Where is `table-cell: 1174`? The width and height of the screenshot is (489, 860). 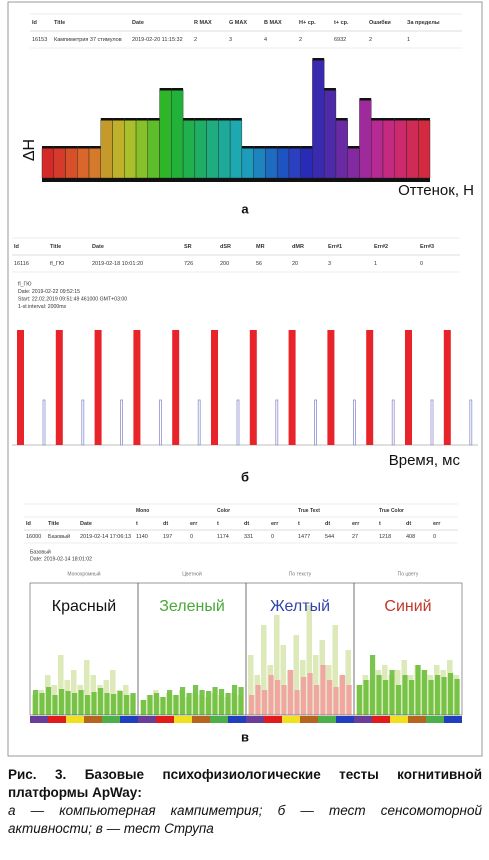 table-cell: 1174 is located at coordinates (223, 537).